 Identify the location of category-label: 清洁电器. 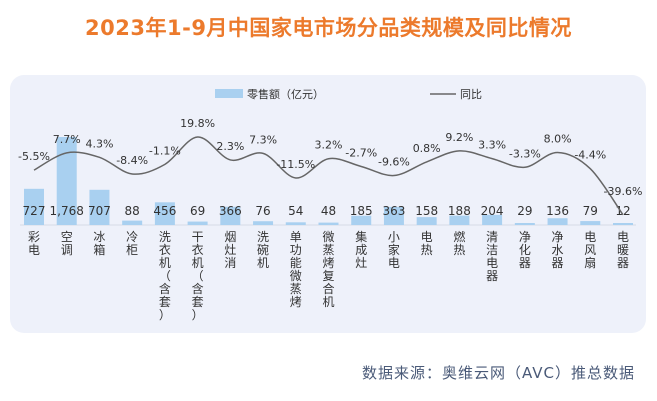
(492, 256).